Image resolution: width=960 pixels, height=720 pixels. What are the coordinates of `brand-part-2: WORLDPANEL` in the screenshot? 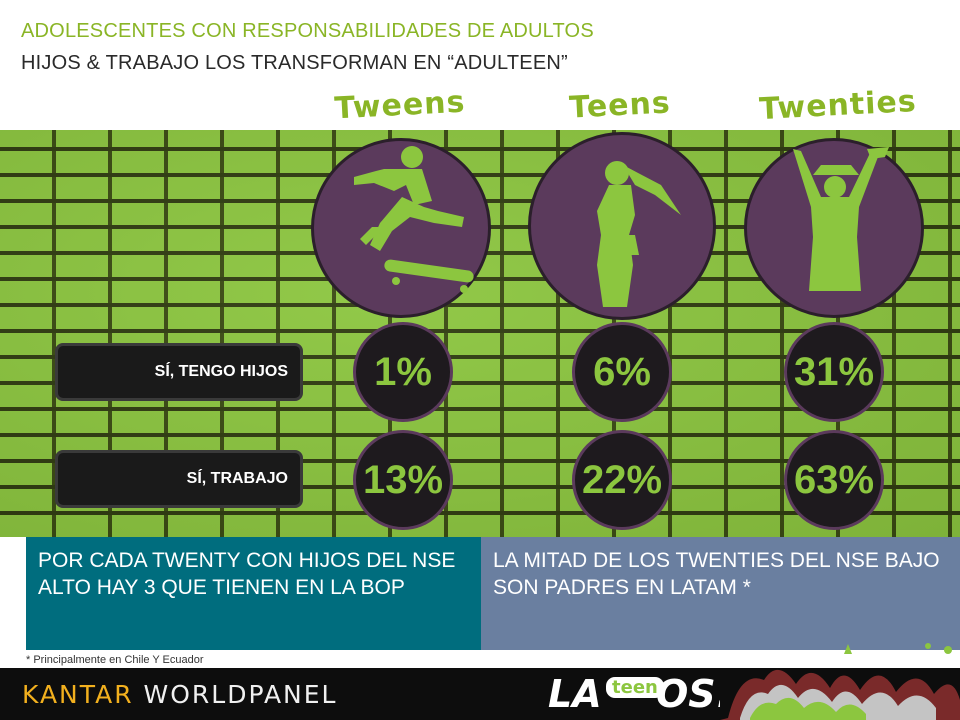 It's located at (240, 694).